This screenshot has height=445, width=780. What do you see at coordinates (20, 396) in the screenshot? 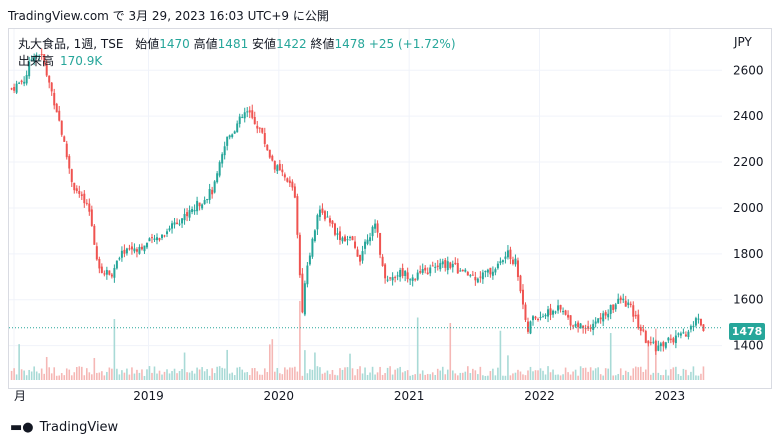
I see `x-tick-label: 月` at bounding box center [20, 396].